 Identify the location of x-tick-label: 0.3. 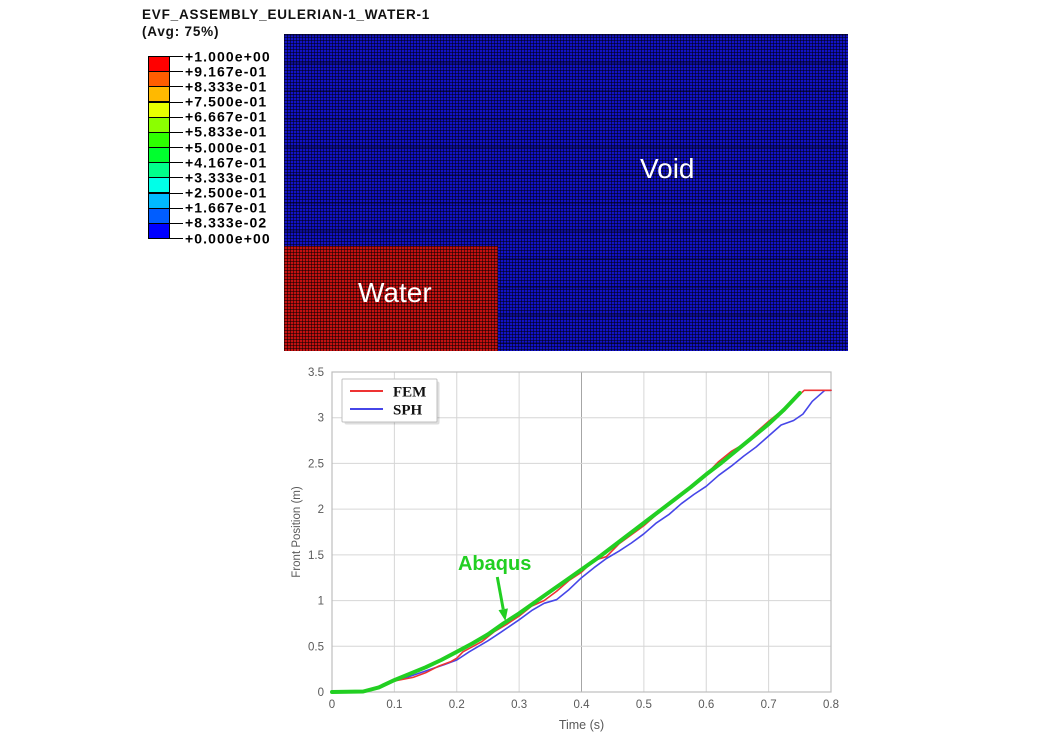
(519, 705).